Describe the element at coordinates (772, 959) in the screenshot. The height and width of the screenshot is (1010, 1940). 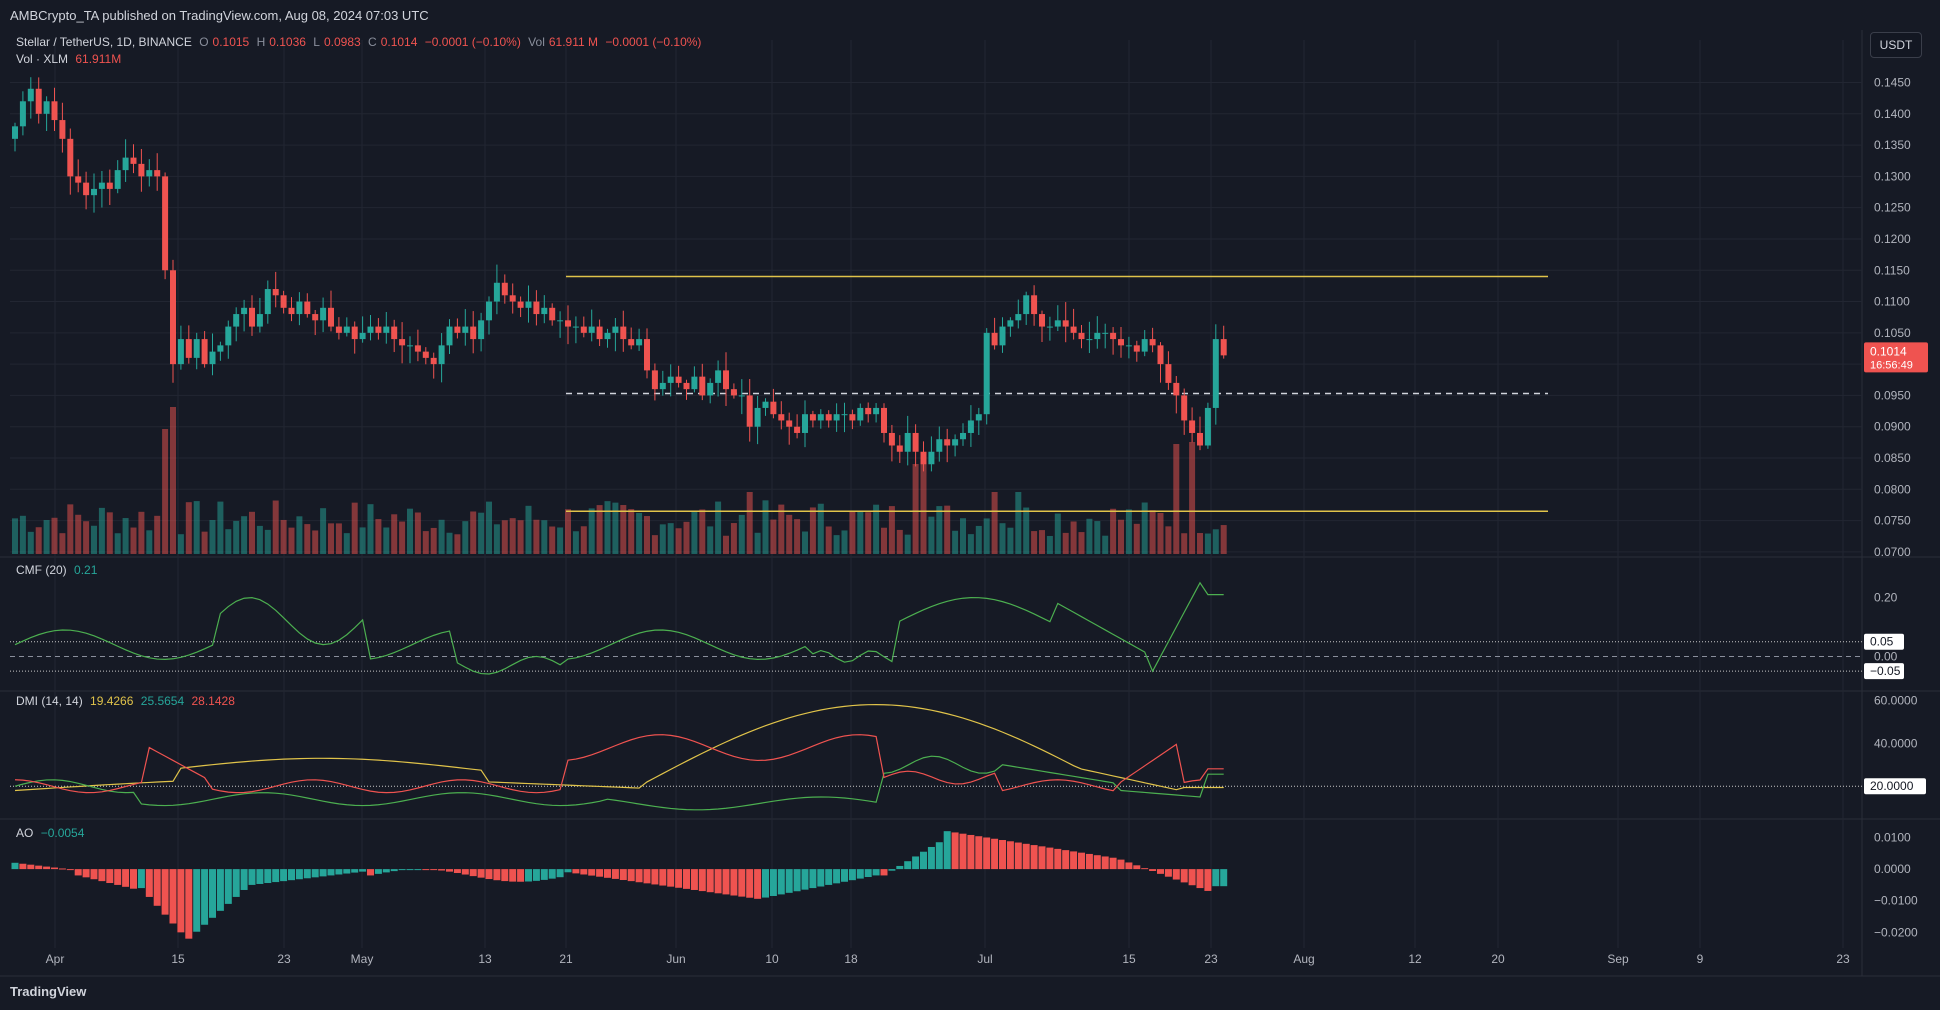
I see `x-tick-label: 10` at that location.